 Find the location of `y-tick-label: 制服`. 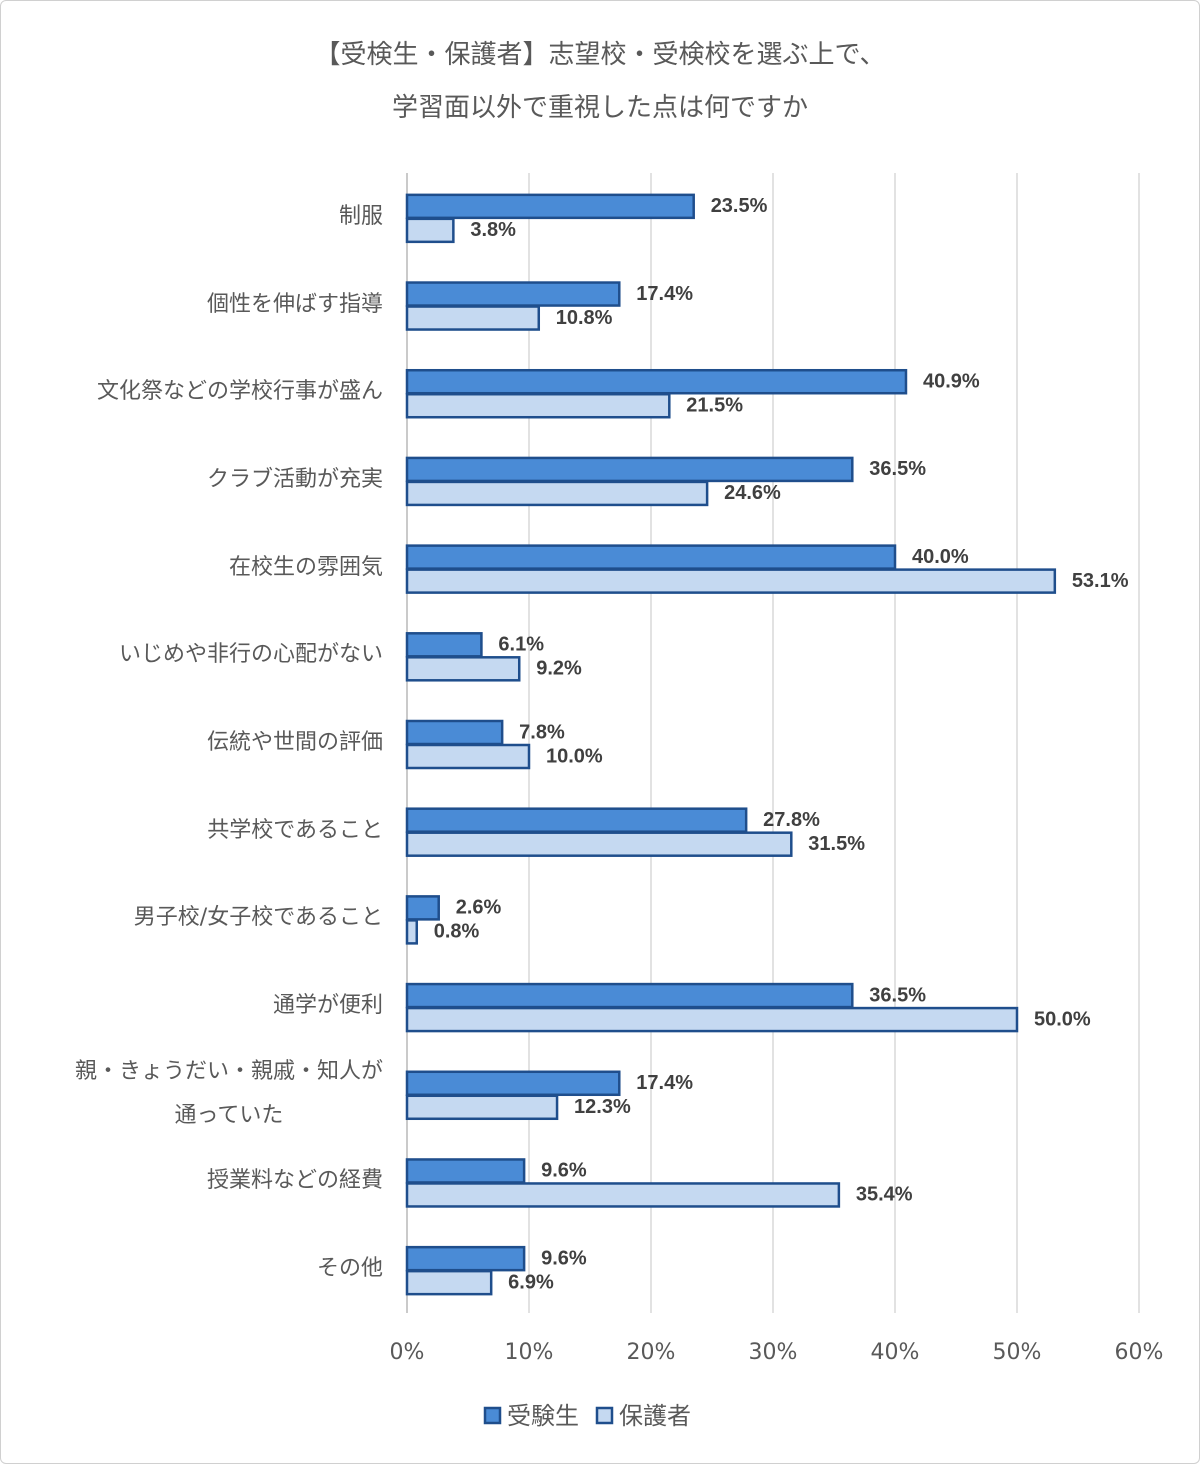

y-tick-label: 制服 is located at coordinates (360, 216).